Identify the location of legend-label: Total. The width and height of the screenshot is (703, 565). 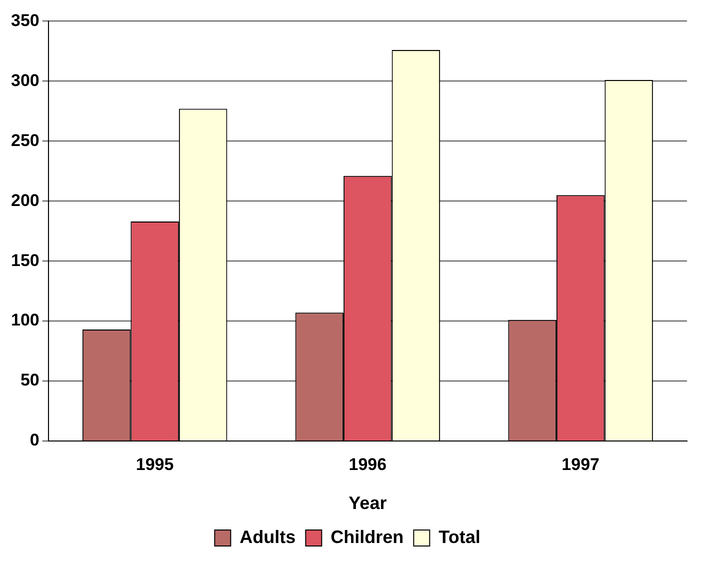
(459, 536).